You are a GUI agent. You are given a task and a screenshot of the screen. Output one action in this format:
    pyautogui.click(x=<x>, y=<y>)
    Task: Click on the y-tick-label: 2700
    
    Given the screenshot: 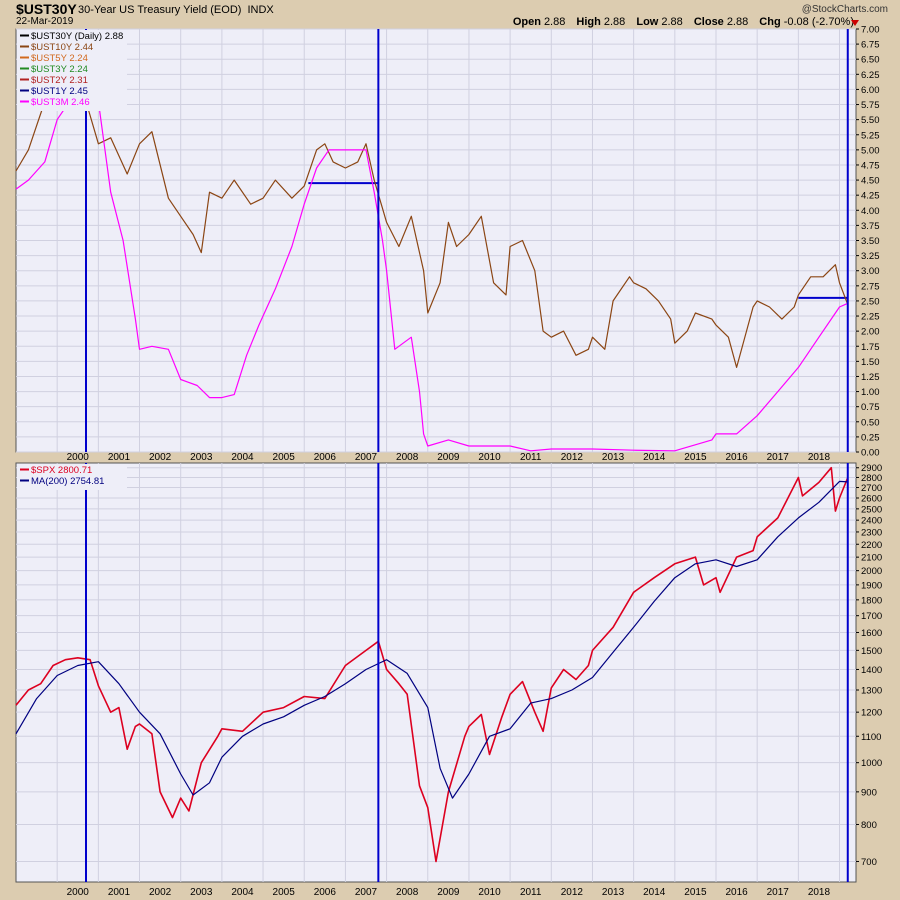 What is the action you would take?
    pyautogui.click(x=871, y=488)
    